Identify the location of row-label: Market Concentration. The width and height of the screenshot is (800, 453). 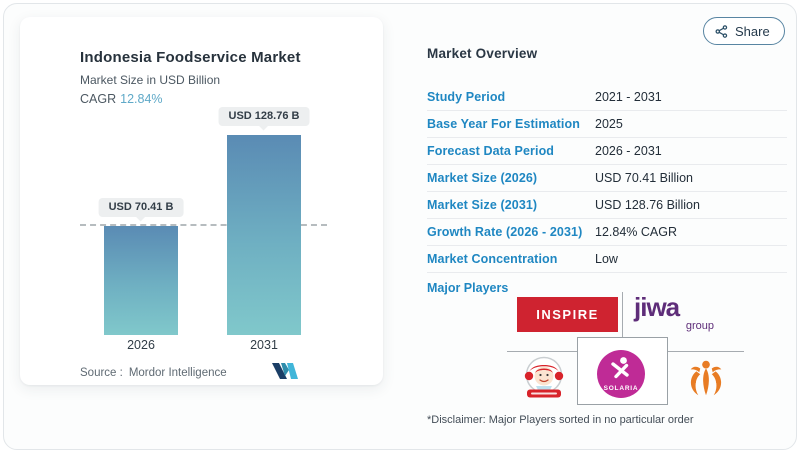
(492, 259).